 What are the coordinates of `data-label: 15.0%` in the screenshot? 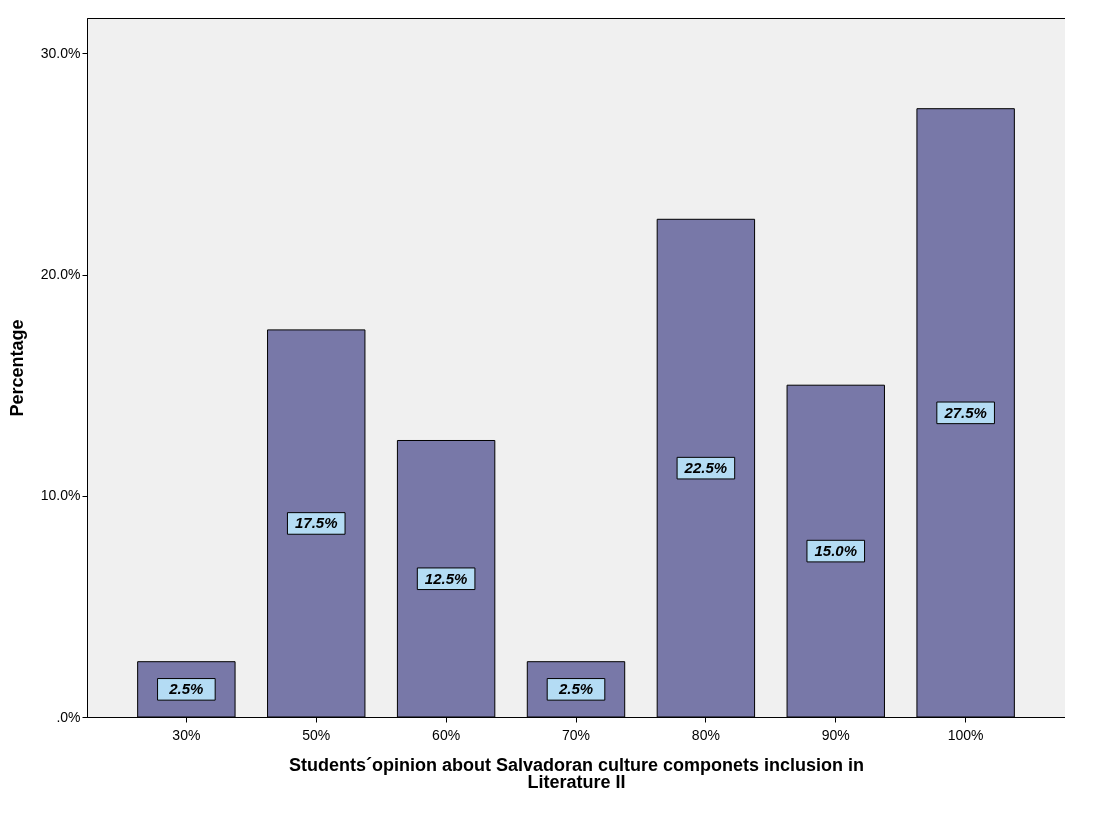 It's located at (836, 551).